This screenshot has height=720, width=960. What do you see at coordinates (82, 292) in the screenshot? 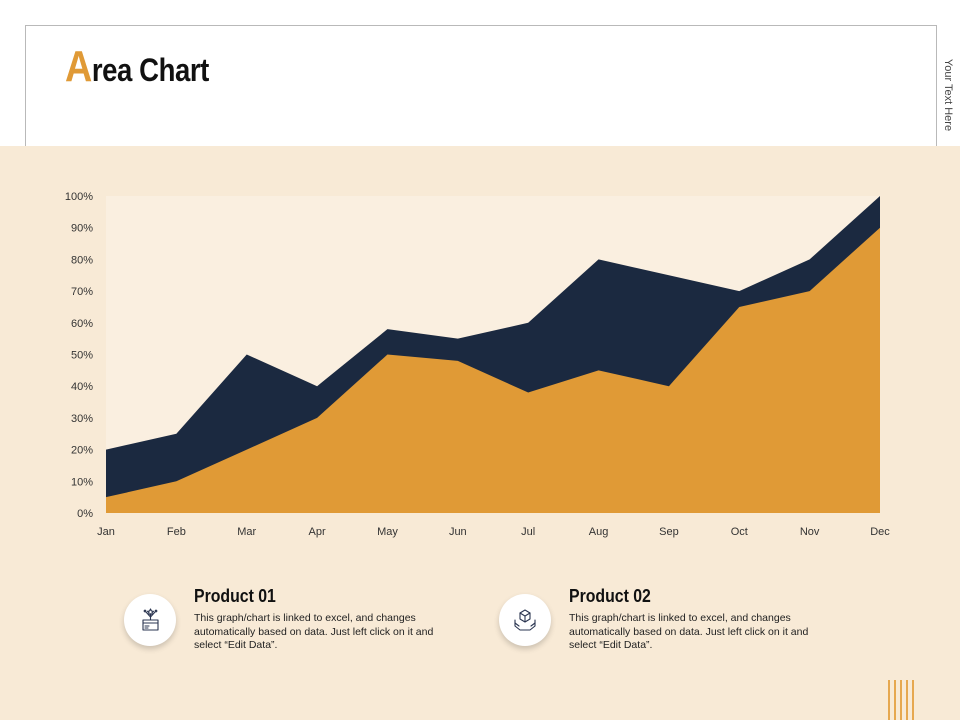
I see `y-tick-label: 70%` at bounding box center [82, 292].